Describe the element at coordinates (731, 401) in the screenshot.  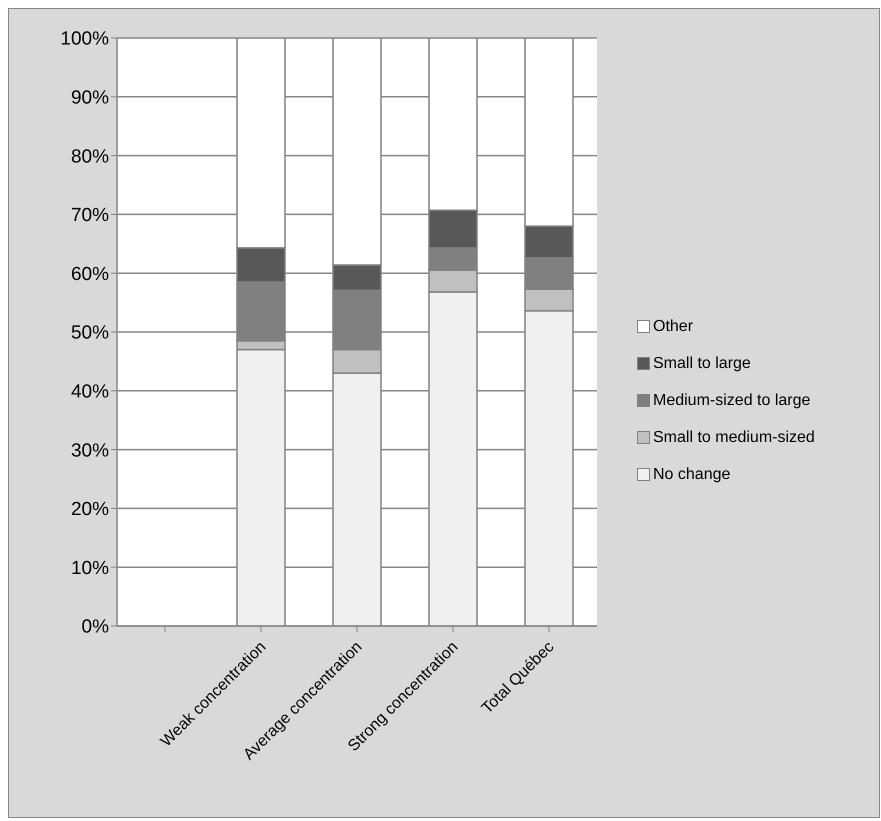
I see `legend-label: Medium-sized to large` at that location.